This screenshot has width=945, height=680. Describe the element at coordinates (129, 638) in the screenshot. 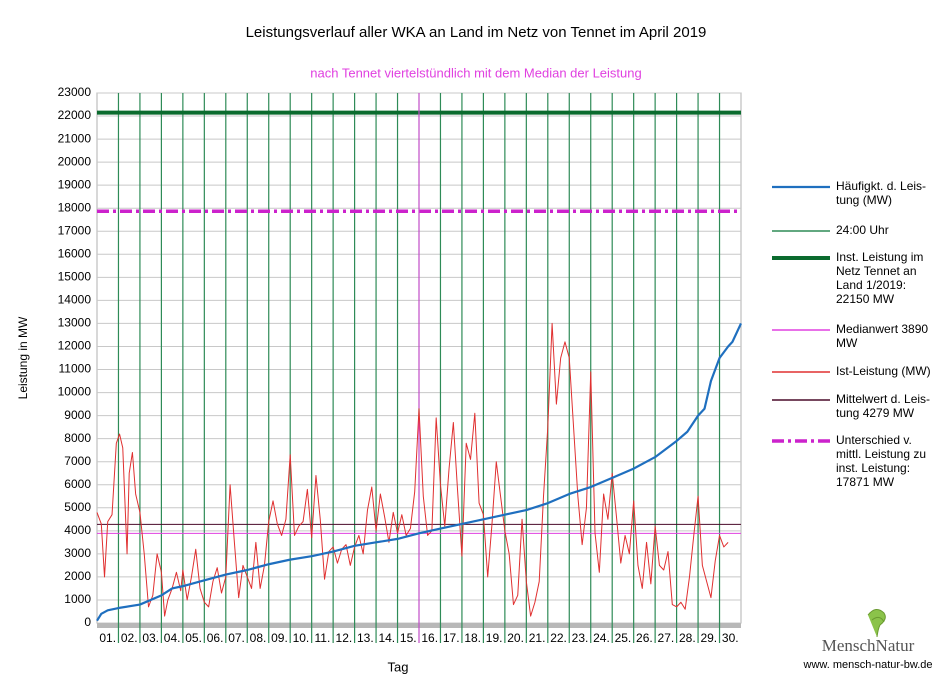

I see `x-tick-label: 02.` at that location.